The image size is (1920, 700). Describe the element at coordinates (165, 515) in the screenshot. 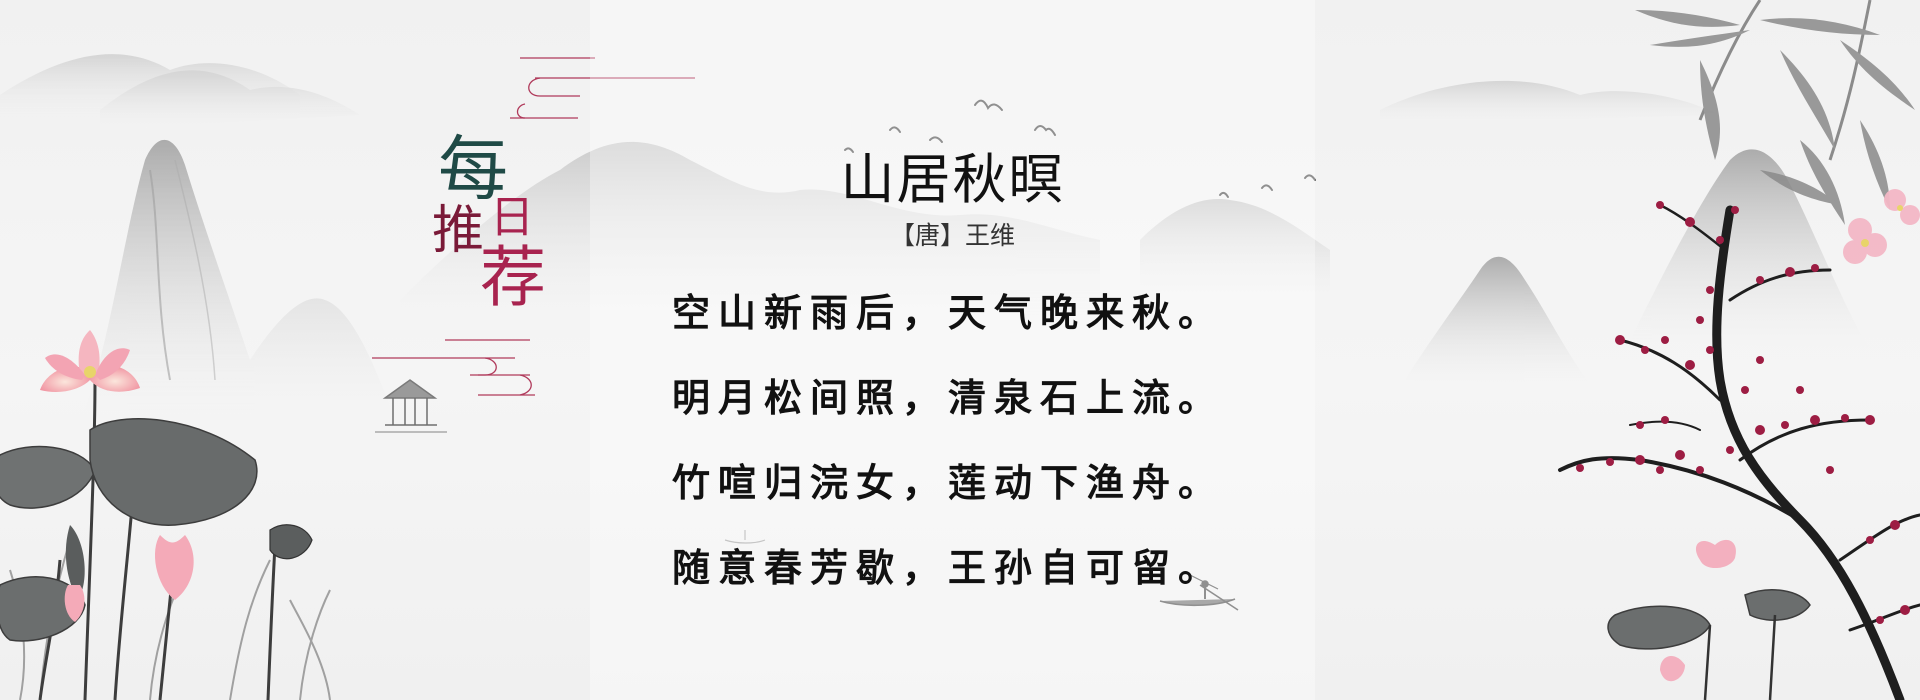

I see `lotus-pond-icon` at that location.